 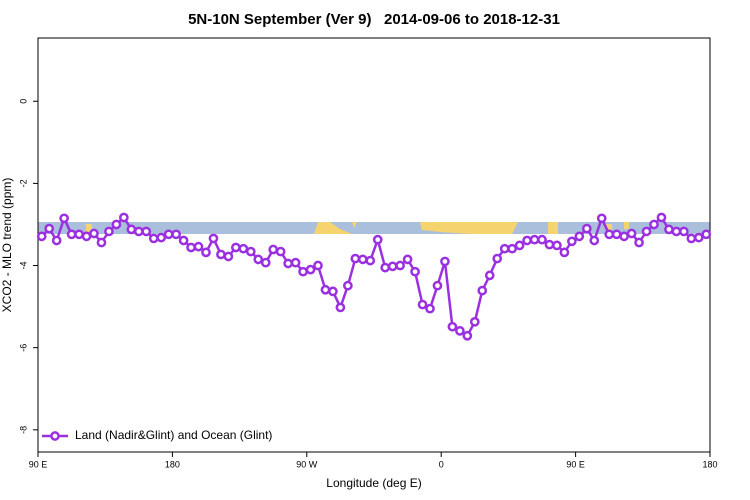 I want to click on ocean-strip, so click(x=374, y=228).